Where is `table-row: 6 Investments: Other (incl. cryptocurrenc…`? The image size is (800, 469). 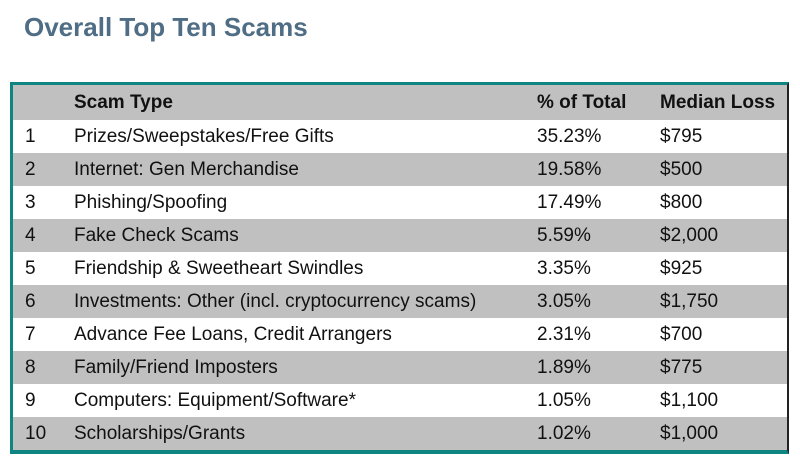
table-row: 6 Investments: Other (incl. cryptocurrenc… is located at coordinates (400, 301).